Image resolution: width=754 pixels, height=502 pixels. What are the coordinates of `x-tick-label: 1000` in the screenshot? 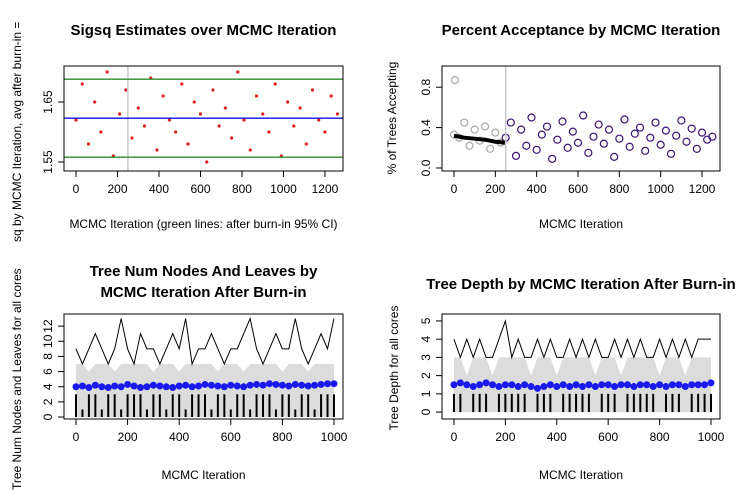 It's located at (711, 437).